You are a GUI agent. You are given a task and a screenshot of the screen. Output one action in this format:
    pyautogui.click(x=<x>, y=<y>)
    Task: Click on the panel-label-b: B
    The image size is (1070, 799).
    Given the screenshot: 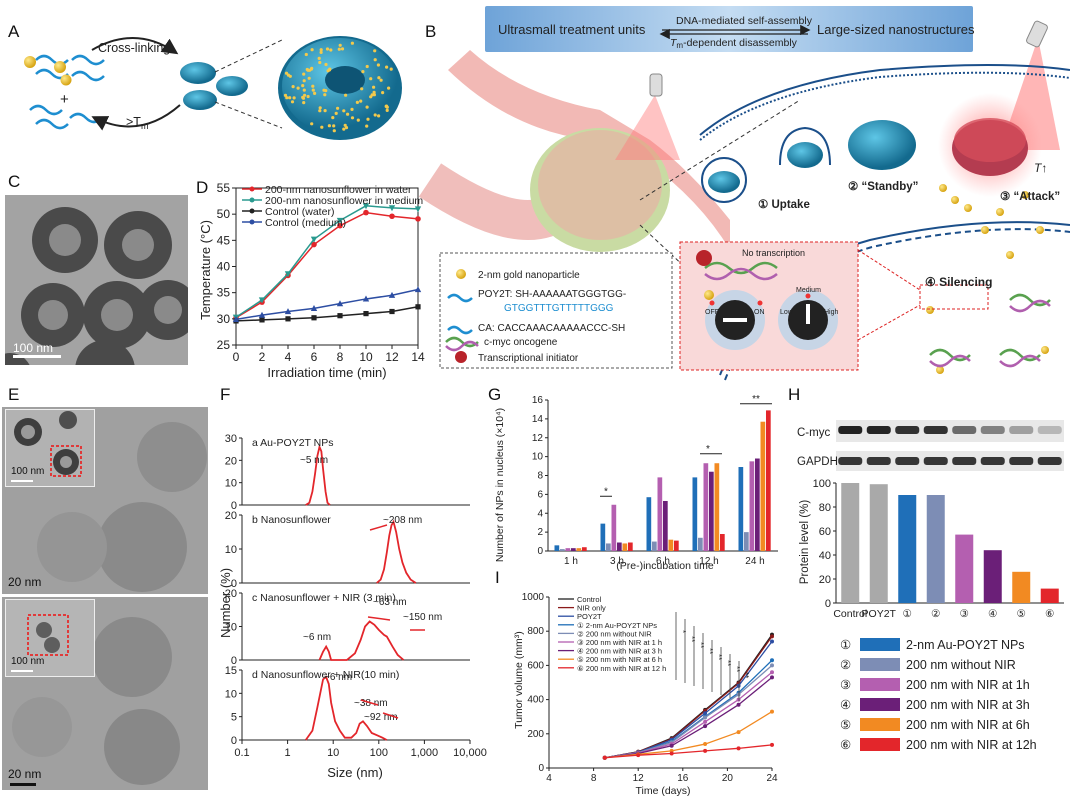 What is the action you would take?
    pyautogui.click(x=431, y=31)
    